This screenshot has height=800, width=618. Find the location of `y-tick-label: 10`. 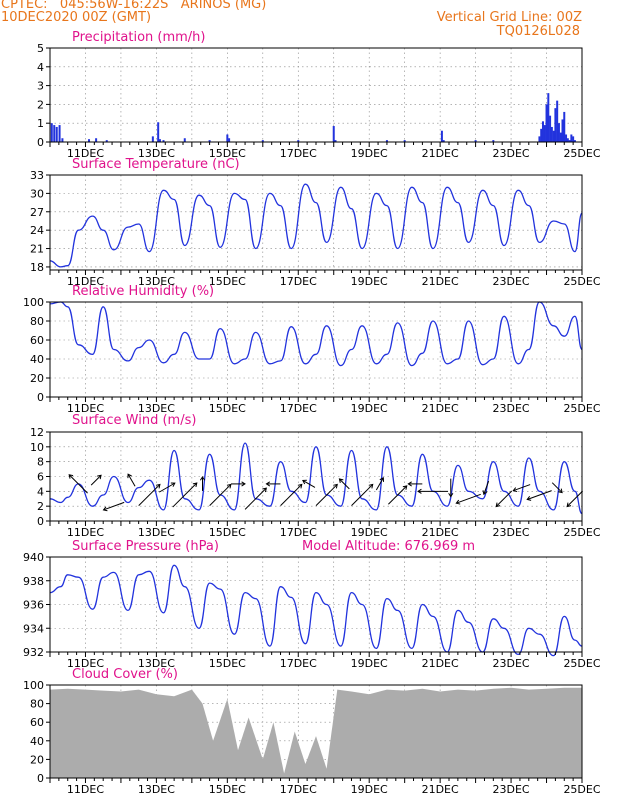

y-tick-label: 10 is located at coordinates (37, 447).